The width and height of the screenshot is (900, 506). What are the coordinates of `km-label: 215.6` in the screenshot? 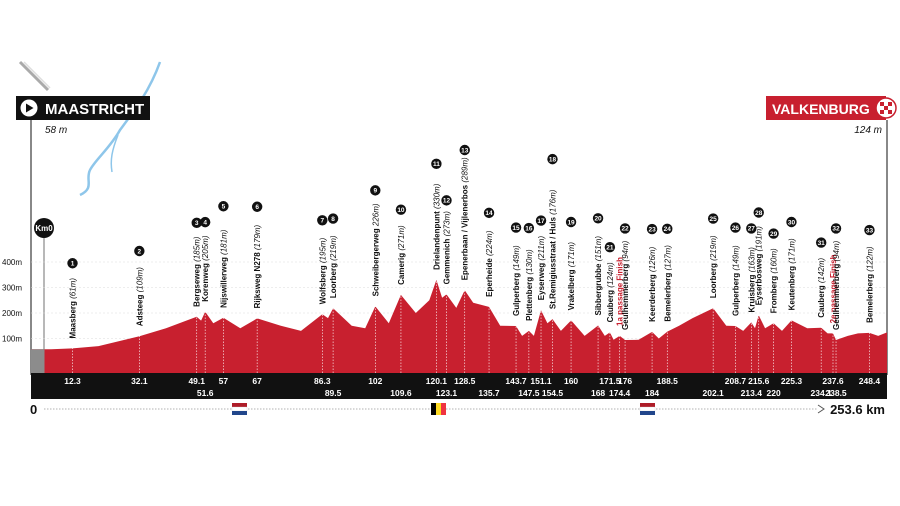 It's located at (759, 381).